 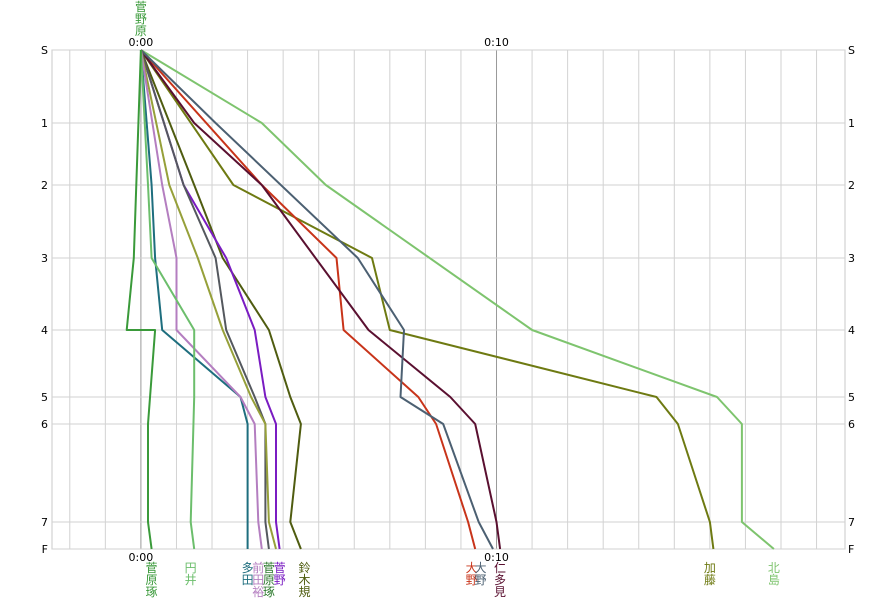 What do you see at coordinates (774, 579) in the screenshot?
I see `runner-name-char: 島` at bounding box center [774, 579].